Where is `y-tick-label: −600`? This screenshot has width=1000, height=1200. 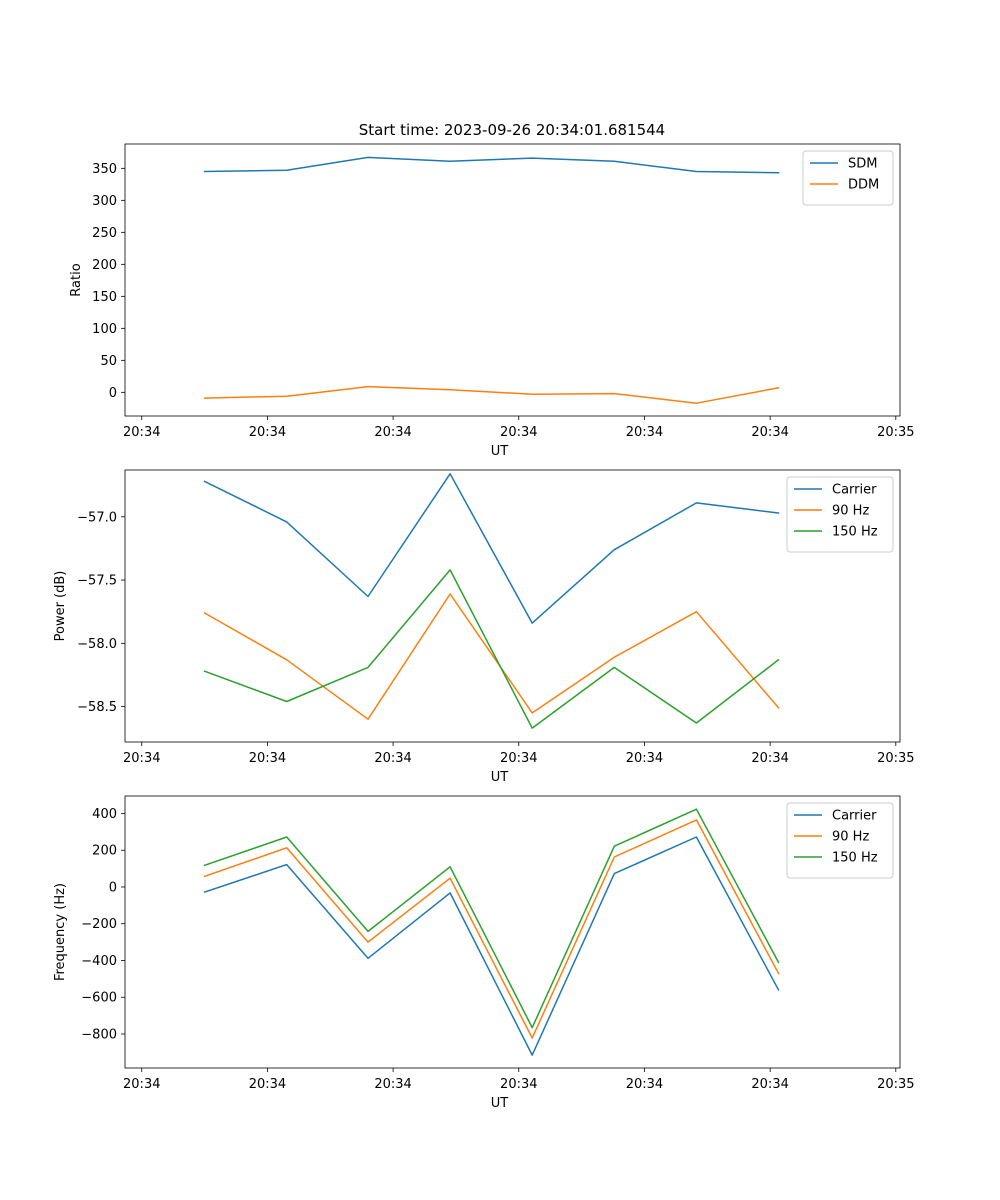 y-tick-label: −600 is located at coordinates (99, 998).